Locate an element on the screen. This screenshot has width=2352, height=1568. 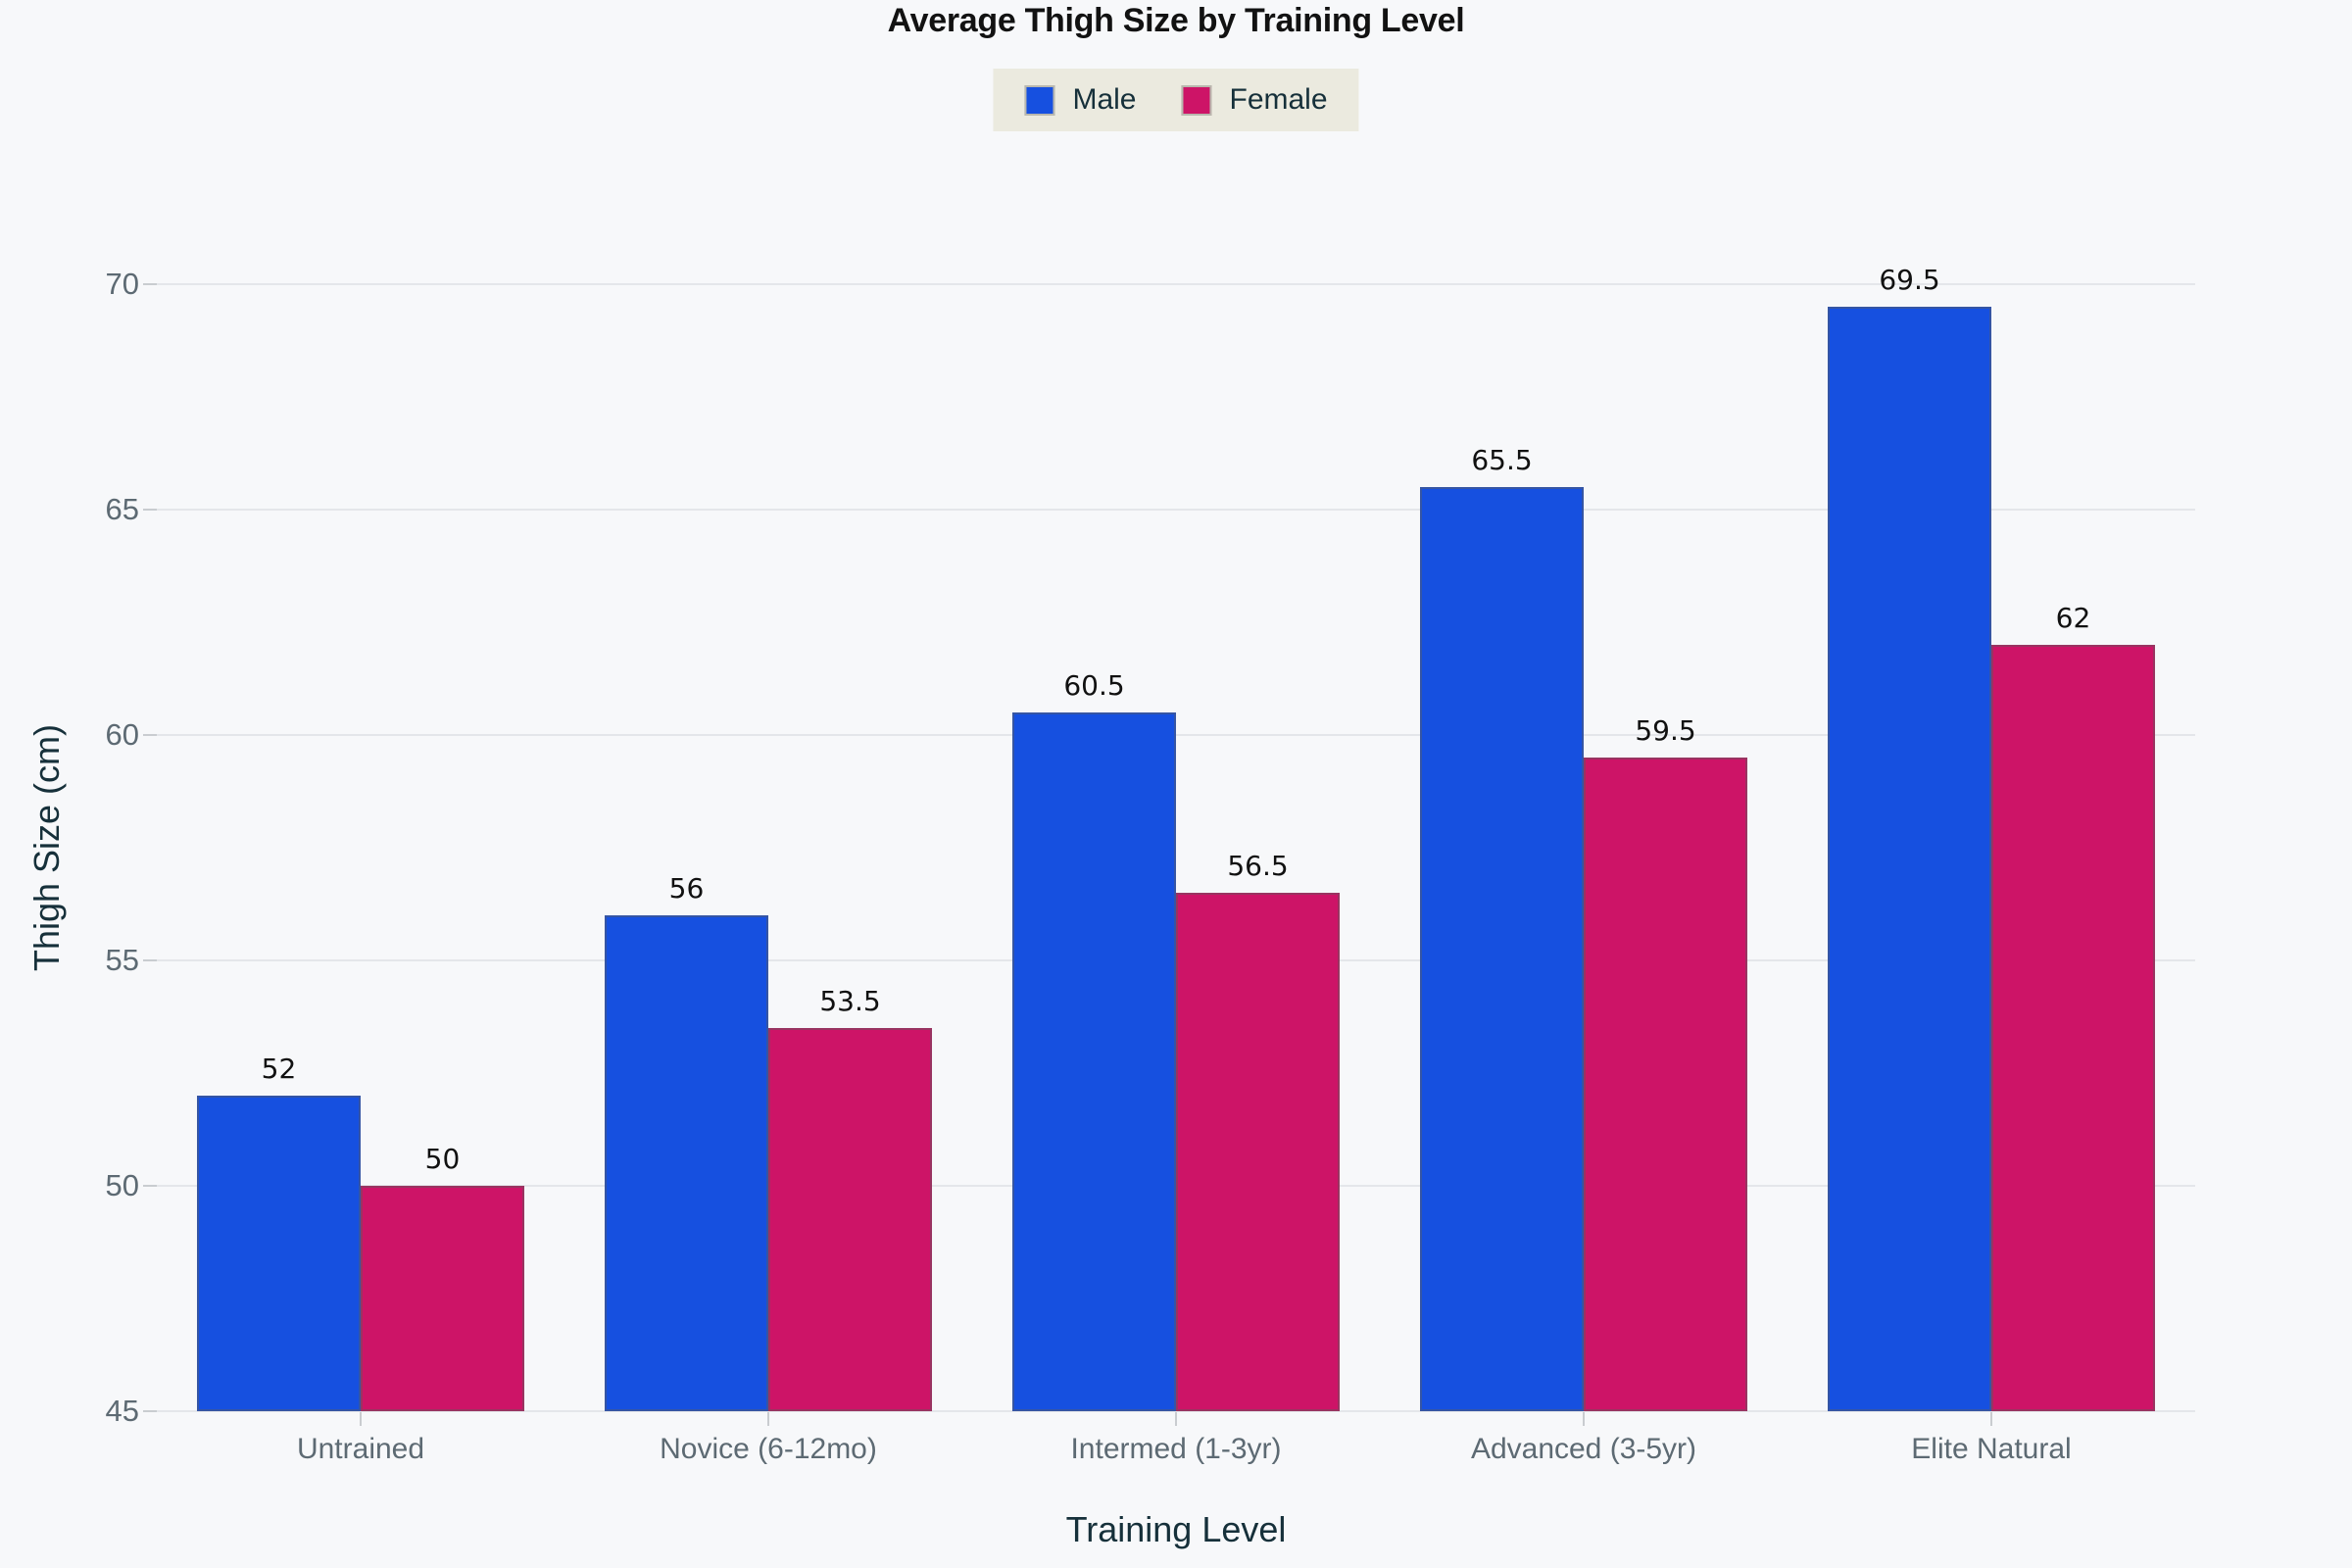
legend-item-female: Female is located at coordinates (1254, 100).